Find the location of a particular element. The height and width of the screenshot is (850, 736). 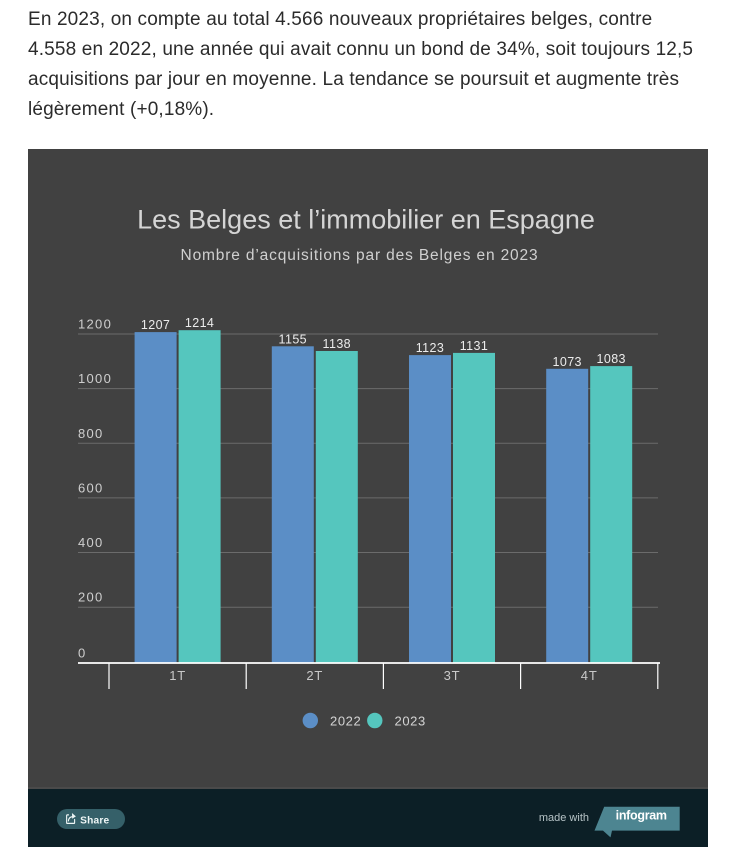

svg-text: 1T is located at coordinates (177, 675).